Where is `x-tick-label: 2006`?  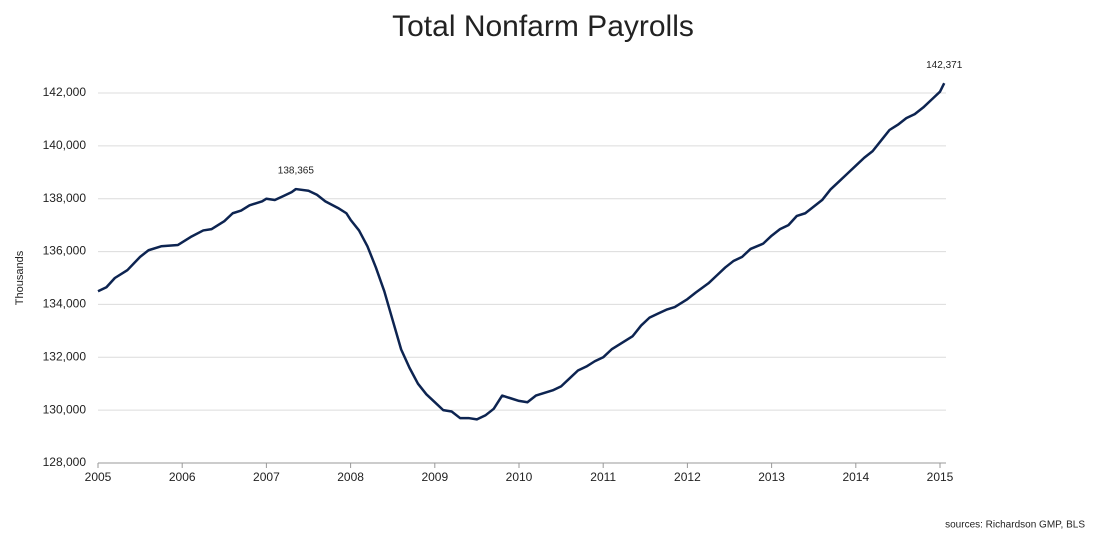
x-tick-label: 2006 is located at coordinates (182, 477).